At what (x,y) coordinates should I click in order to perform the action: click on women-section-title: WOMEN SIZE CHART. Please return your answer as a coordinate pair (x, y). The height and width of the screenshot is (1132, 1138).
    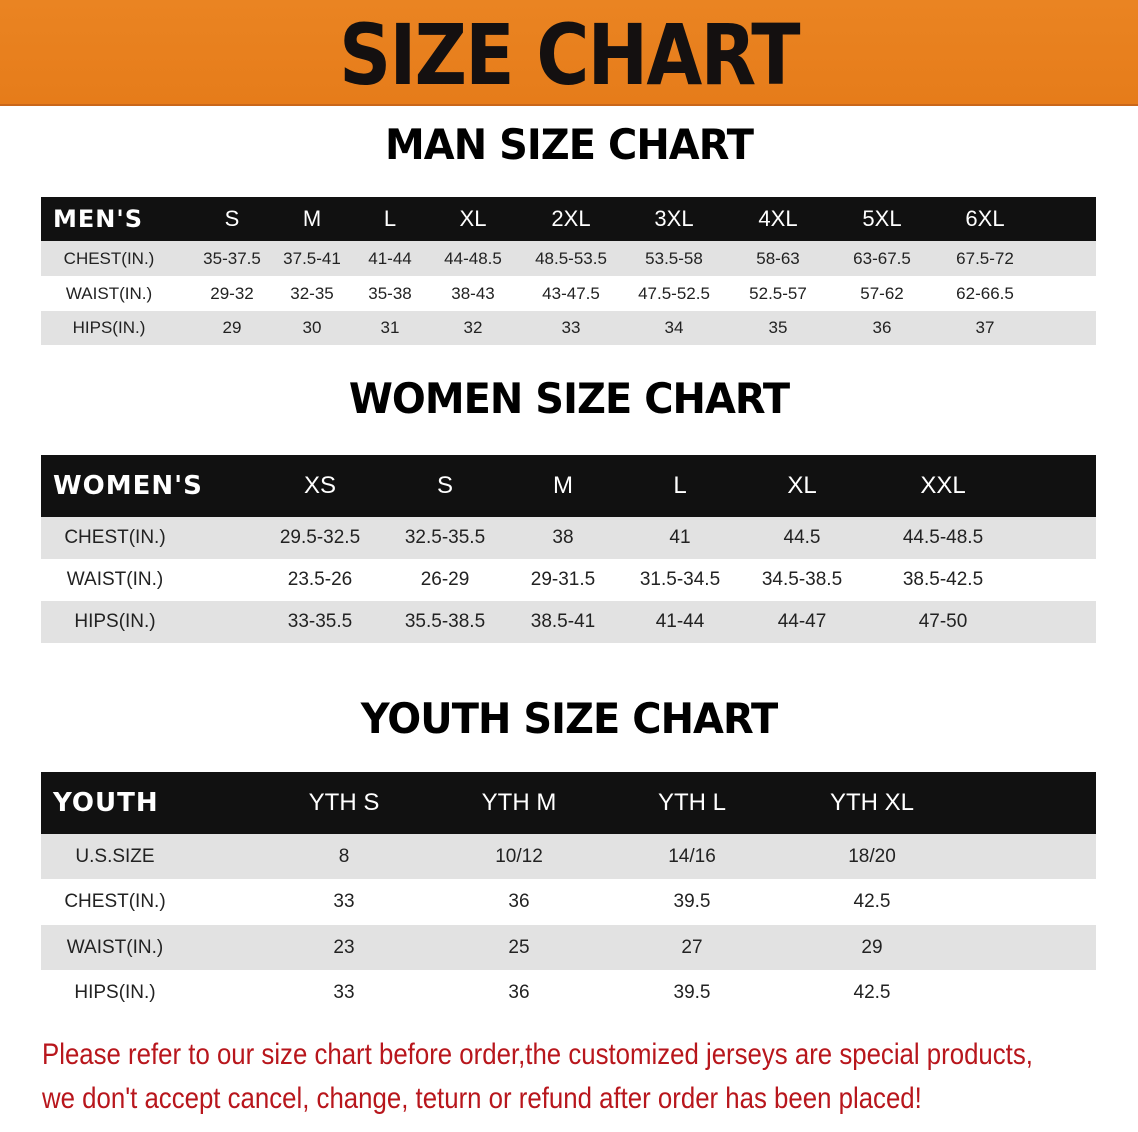
    Looking at the image, I should click on (569, 398).